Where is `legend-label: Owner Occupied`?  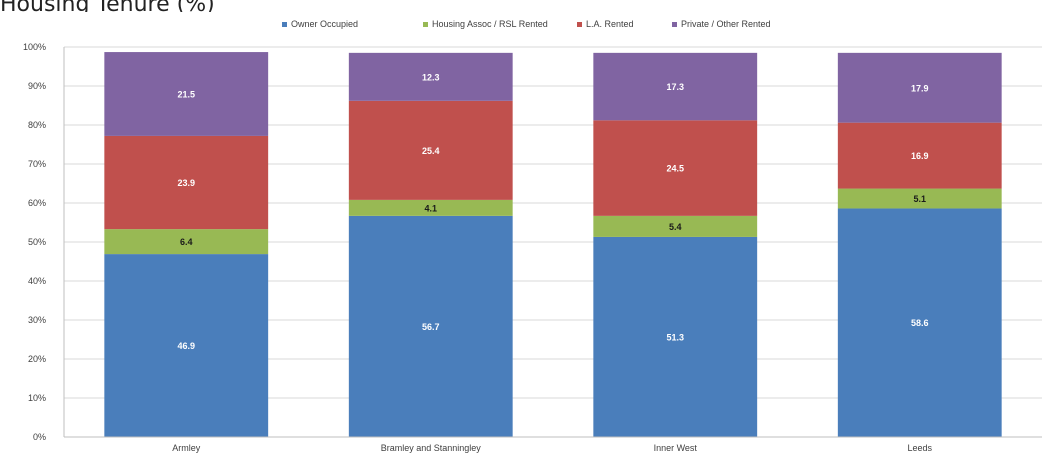
legend-label: Owner Occupied is located at coordinates (324, 24).